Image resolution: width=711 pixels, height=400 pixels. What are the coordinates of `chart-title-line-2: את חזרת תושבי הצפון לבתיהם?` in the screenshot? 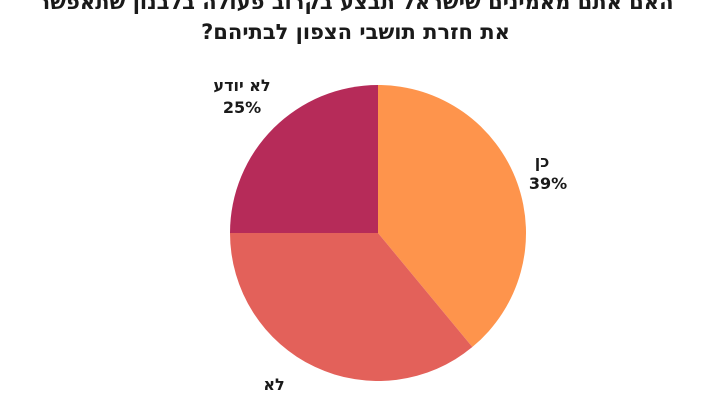 It's located at (355, 32).